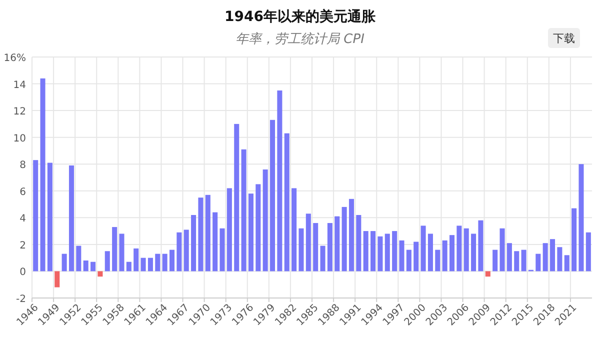 This screenshot has width=600, height=350. What do you see at coordinates (19, 112) in the screenshot?
I see `y-tick-label: 12` at bounding box center [19, 112].